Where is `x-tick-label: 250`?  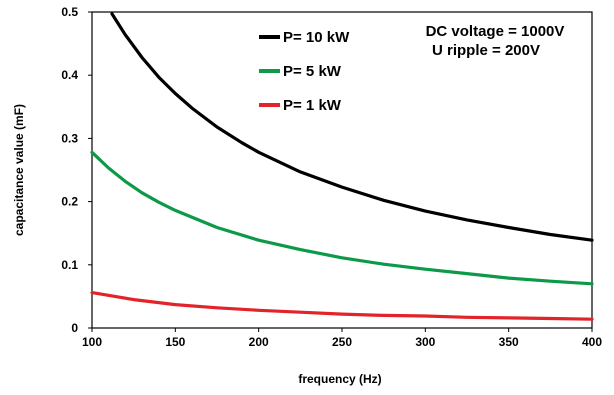 x-tick-label: 250 is located at coordinates (342, 342).